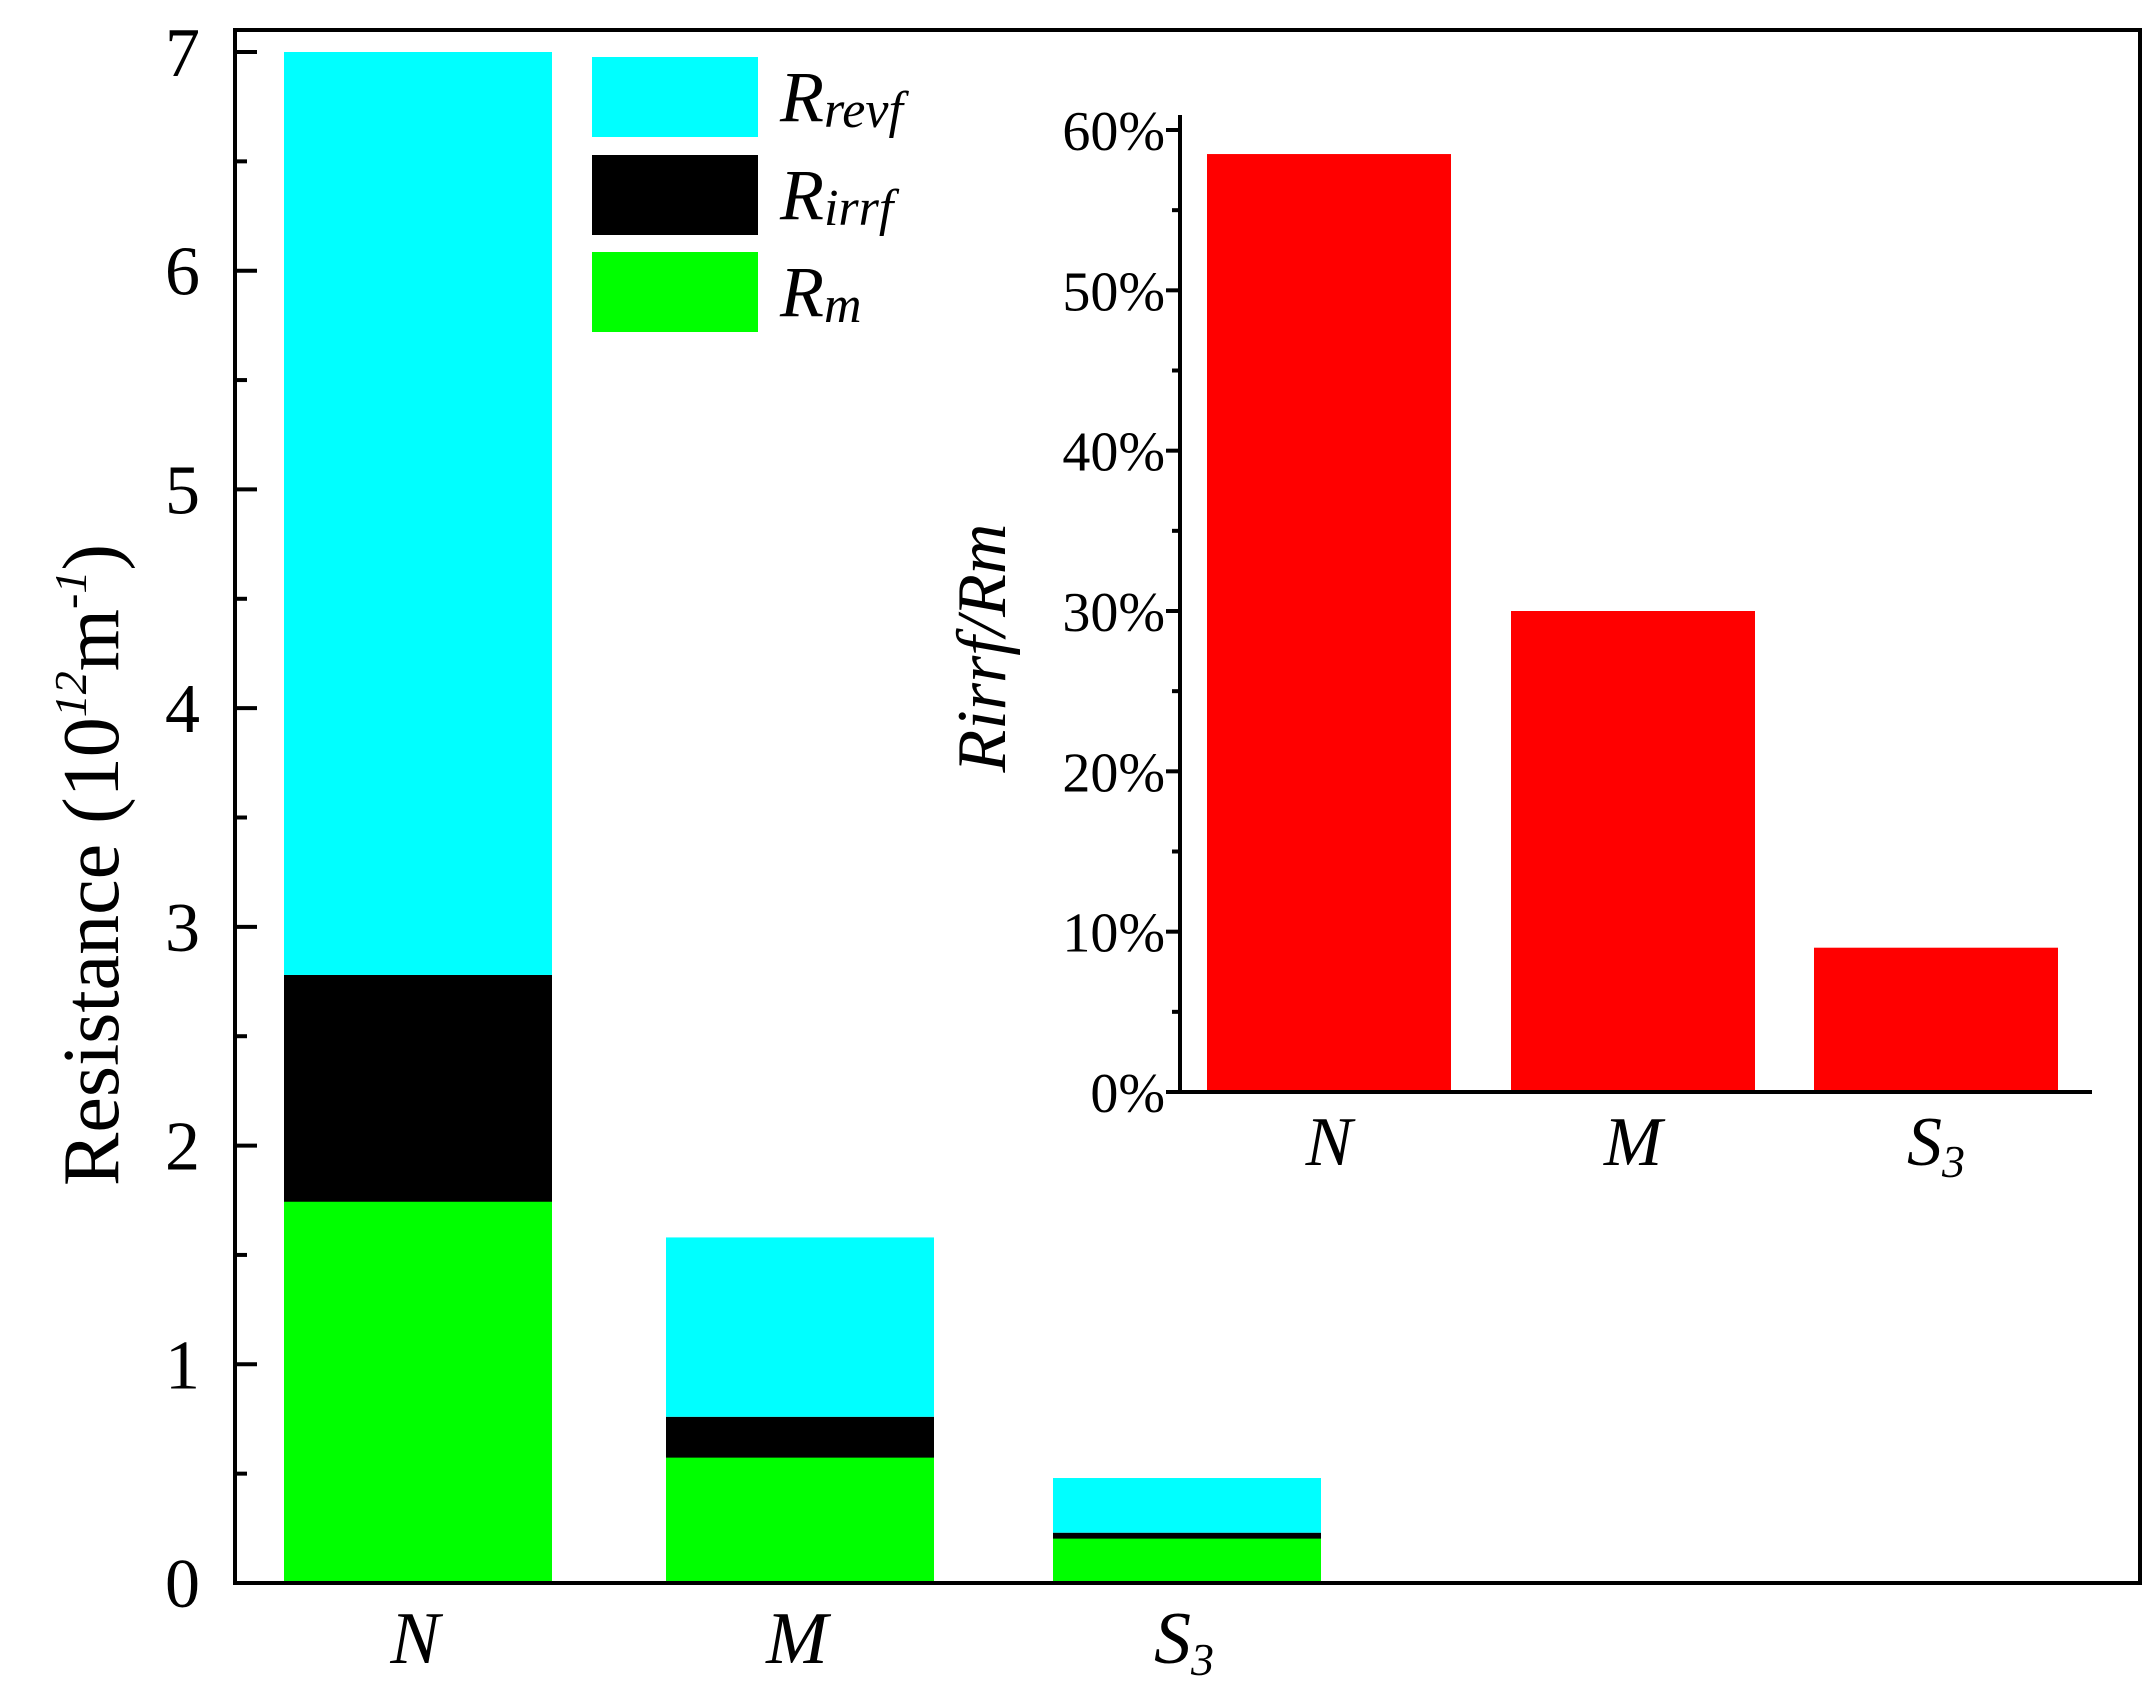 The image size is (2150, 1686). I want to click on bar-M-Rirrf, so click(800, 1436).